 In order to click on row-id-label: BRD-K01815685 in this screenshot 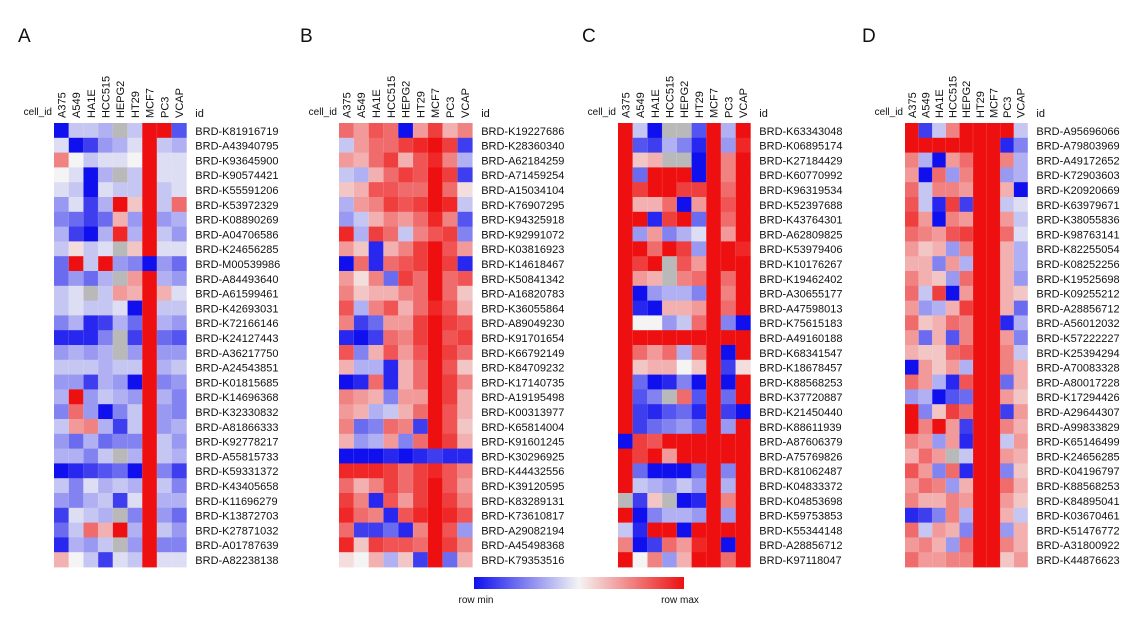, I will do `click(236, 383)`.